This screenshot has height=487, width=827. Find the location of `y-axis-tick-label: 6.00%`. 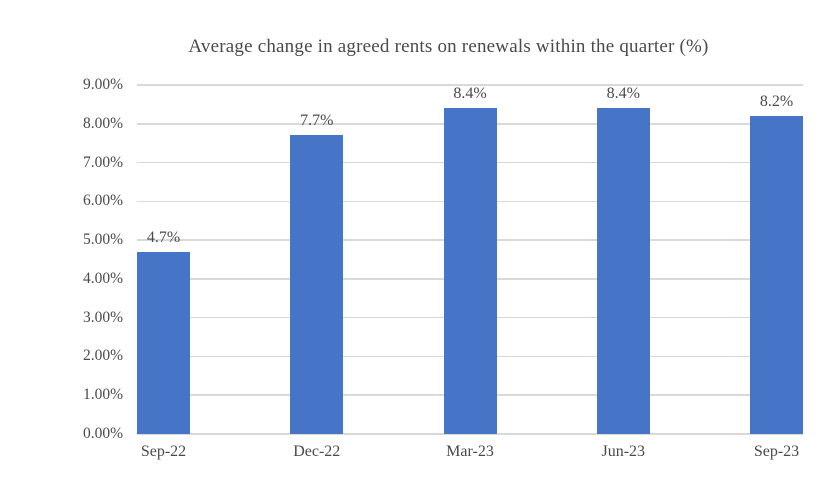

y-axis-tick-label: 6.00% is located at coordinates (102, 201).